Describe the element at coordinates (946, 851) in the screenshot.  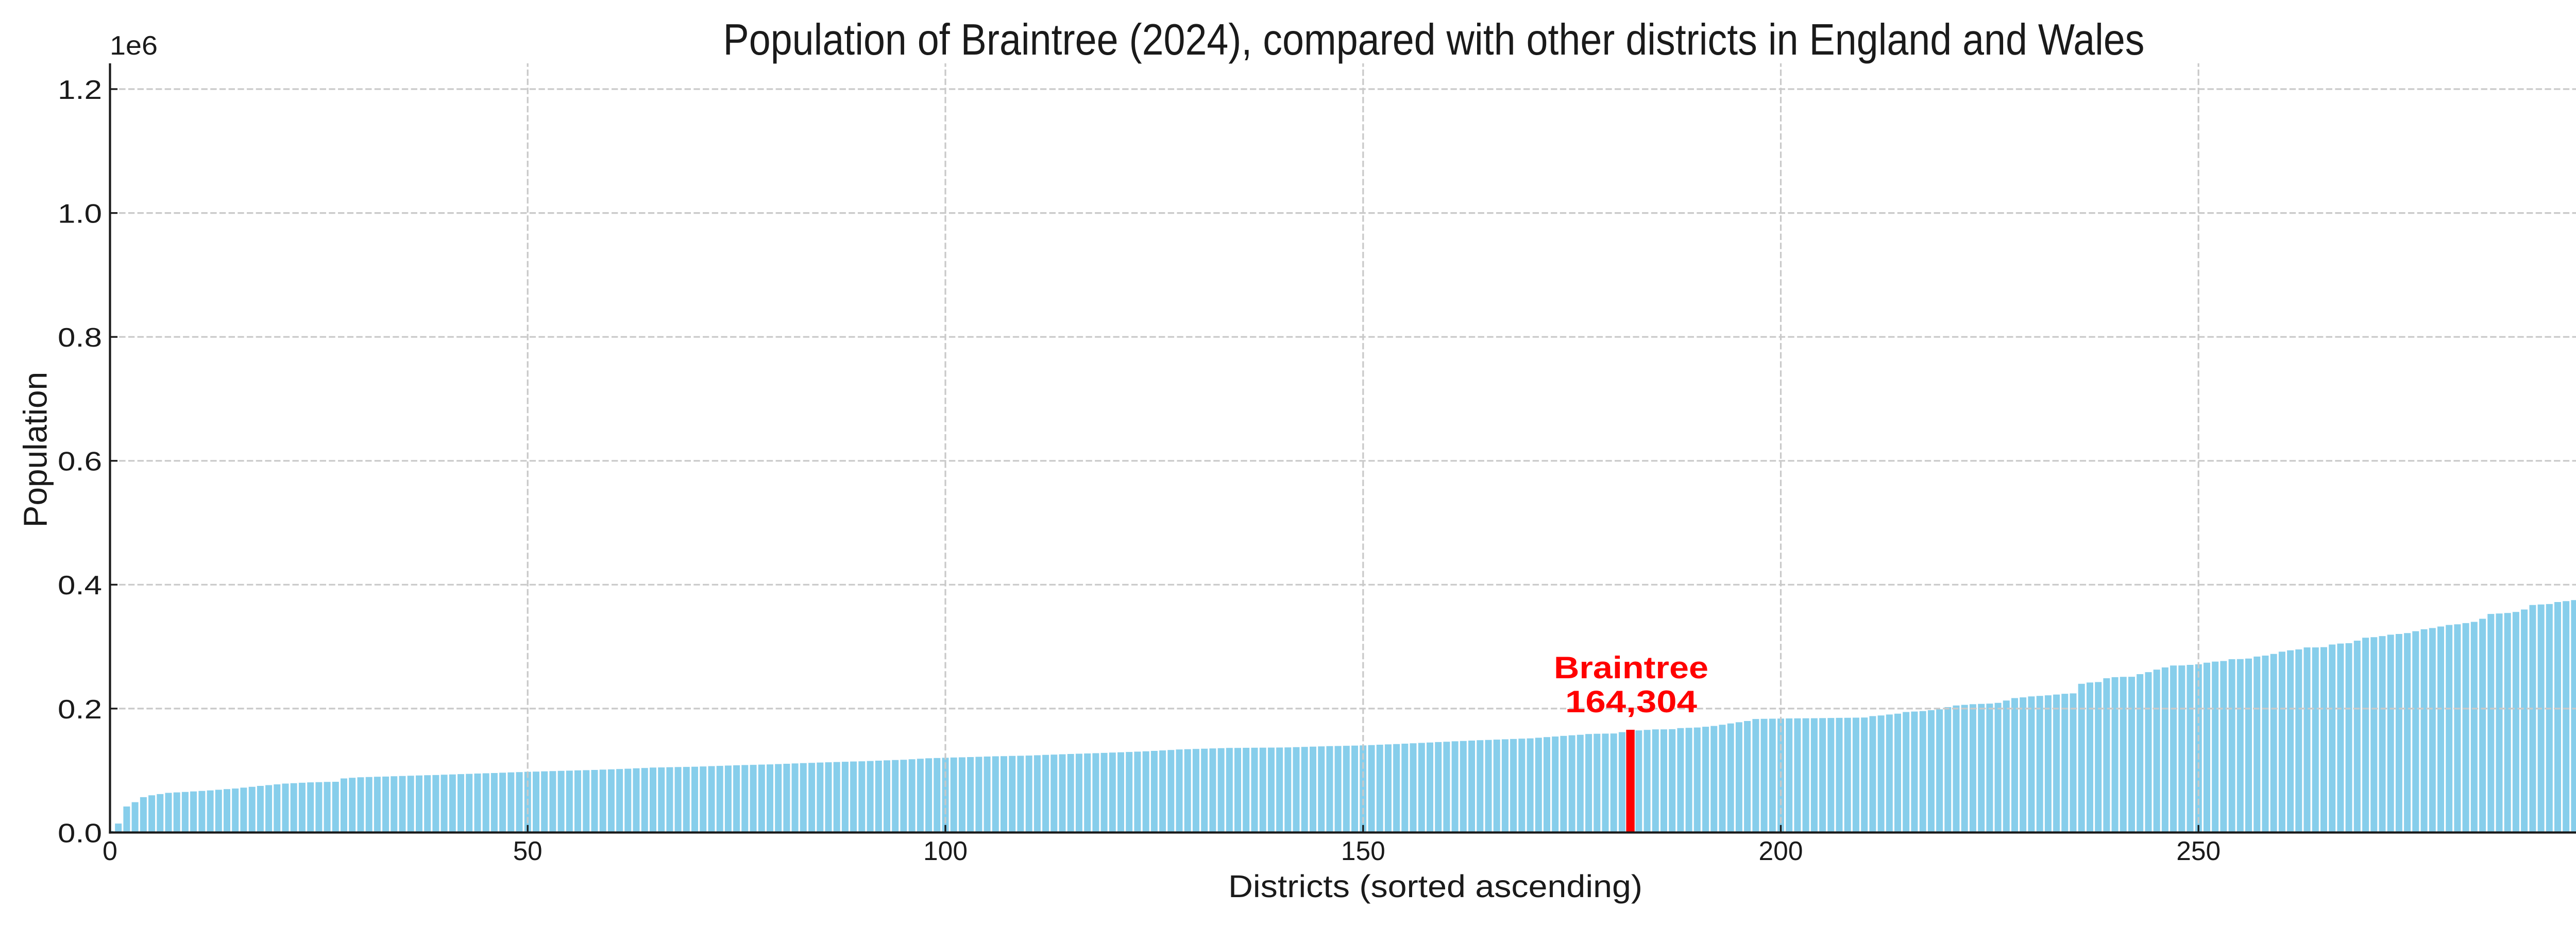
I see `svg-text: 100` at that location.